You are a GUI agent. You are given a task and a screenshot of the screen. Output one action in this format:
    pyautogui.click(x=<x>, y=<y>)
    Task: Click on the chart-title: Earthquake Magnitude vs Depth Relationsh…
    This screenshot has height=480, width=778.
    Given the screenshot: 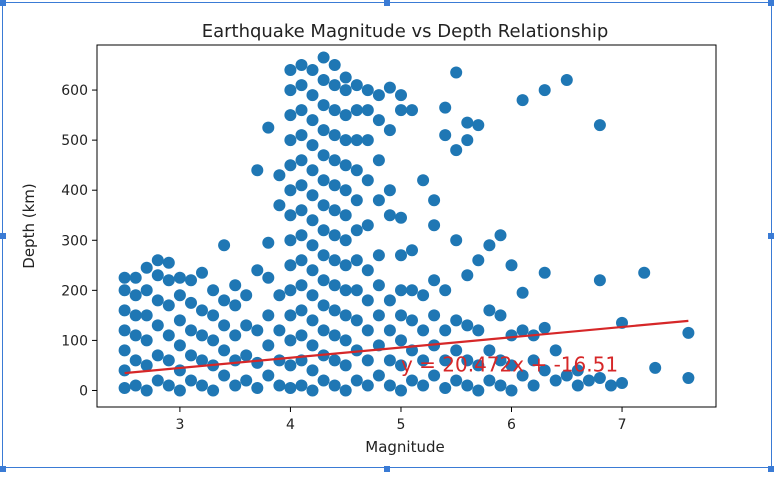 What is the action you would take?
    pyautogui.click(x=405, y=31)
    